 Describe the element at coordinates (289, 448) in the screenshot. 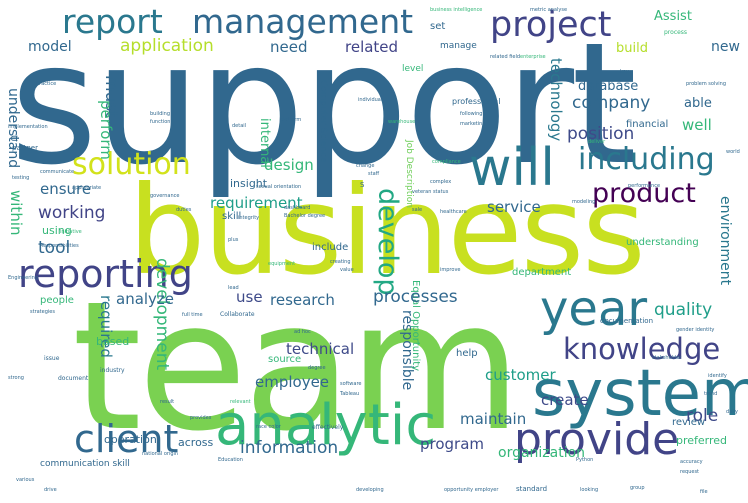

I see `word-information: information` at that location.